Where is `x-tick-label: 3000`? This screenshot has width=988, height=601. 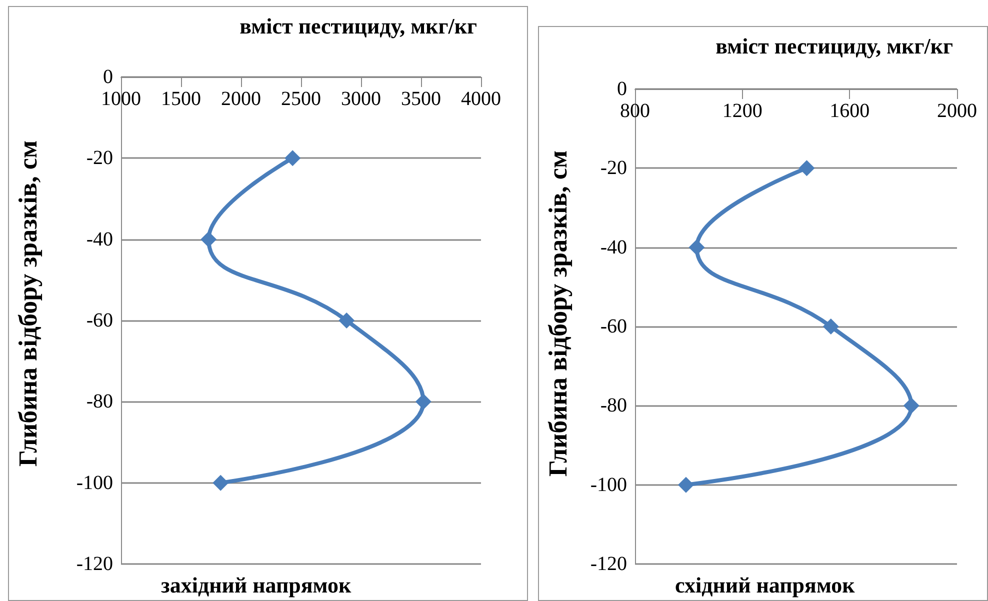
x-tick-label: 3000 is located at coordinates (361, 99).